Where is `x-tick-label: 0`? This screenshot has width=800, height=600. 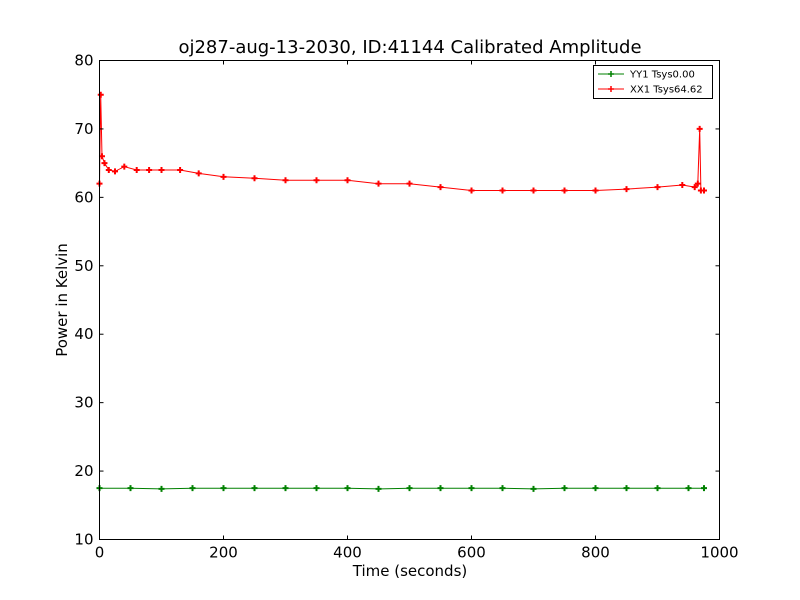 x-tick-label: 0 is located at coordinates (100, 553).